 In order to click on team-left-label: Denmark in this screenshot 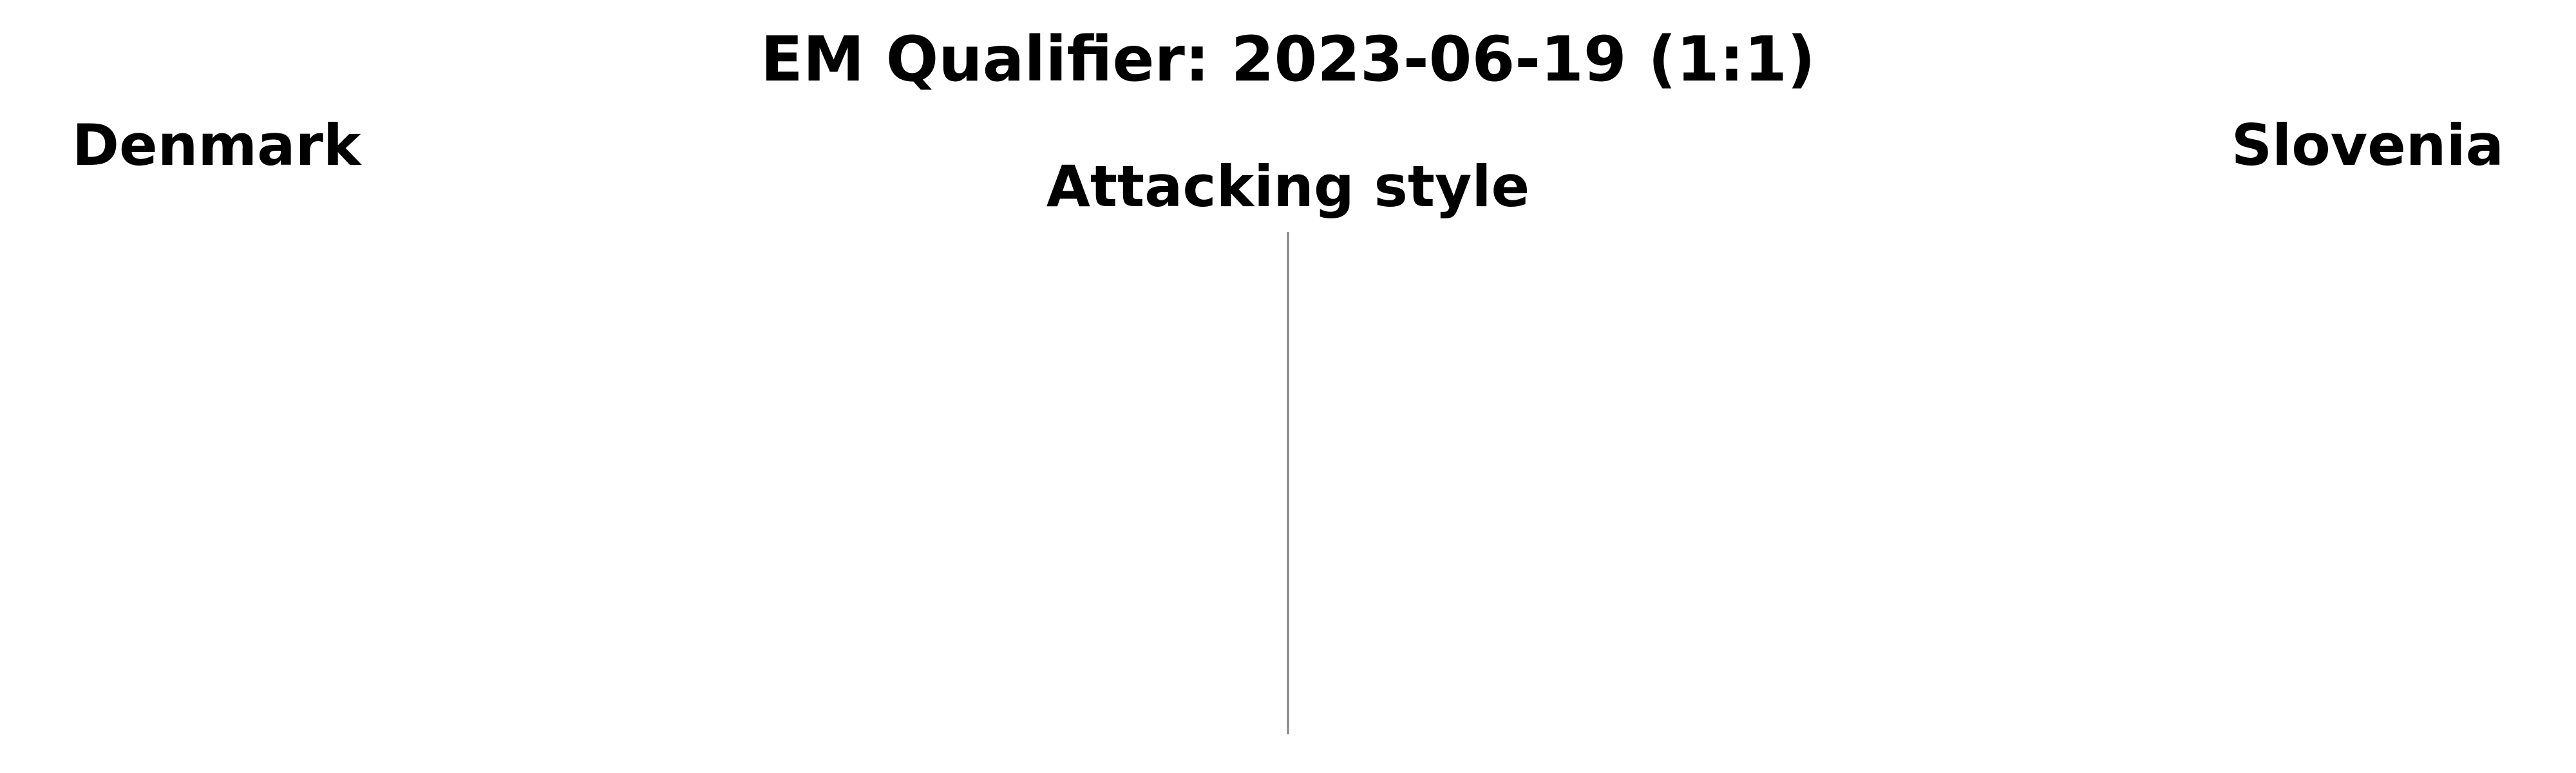, I will do `click(217, 145)`.